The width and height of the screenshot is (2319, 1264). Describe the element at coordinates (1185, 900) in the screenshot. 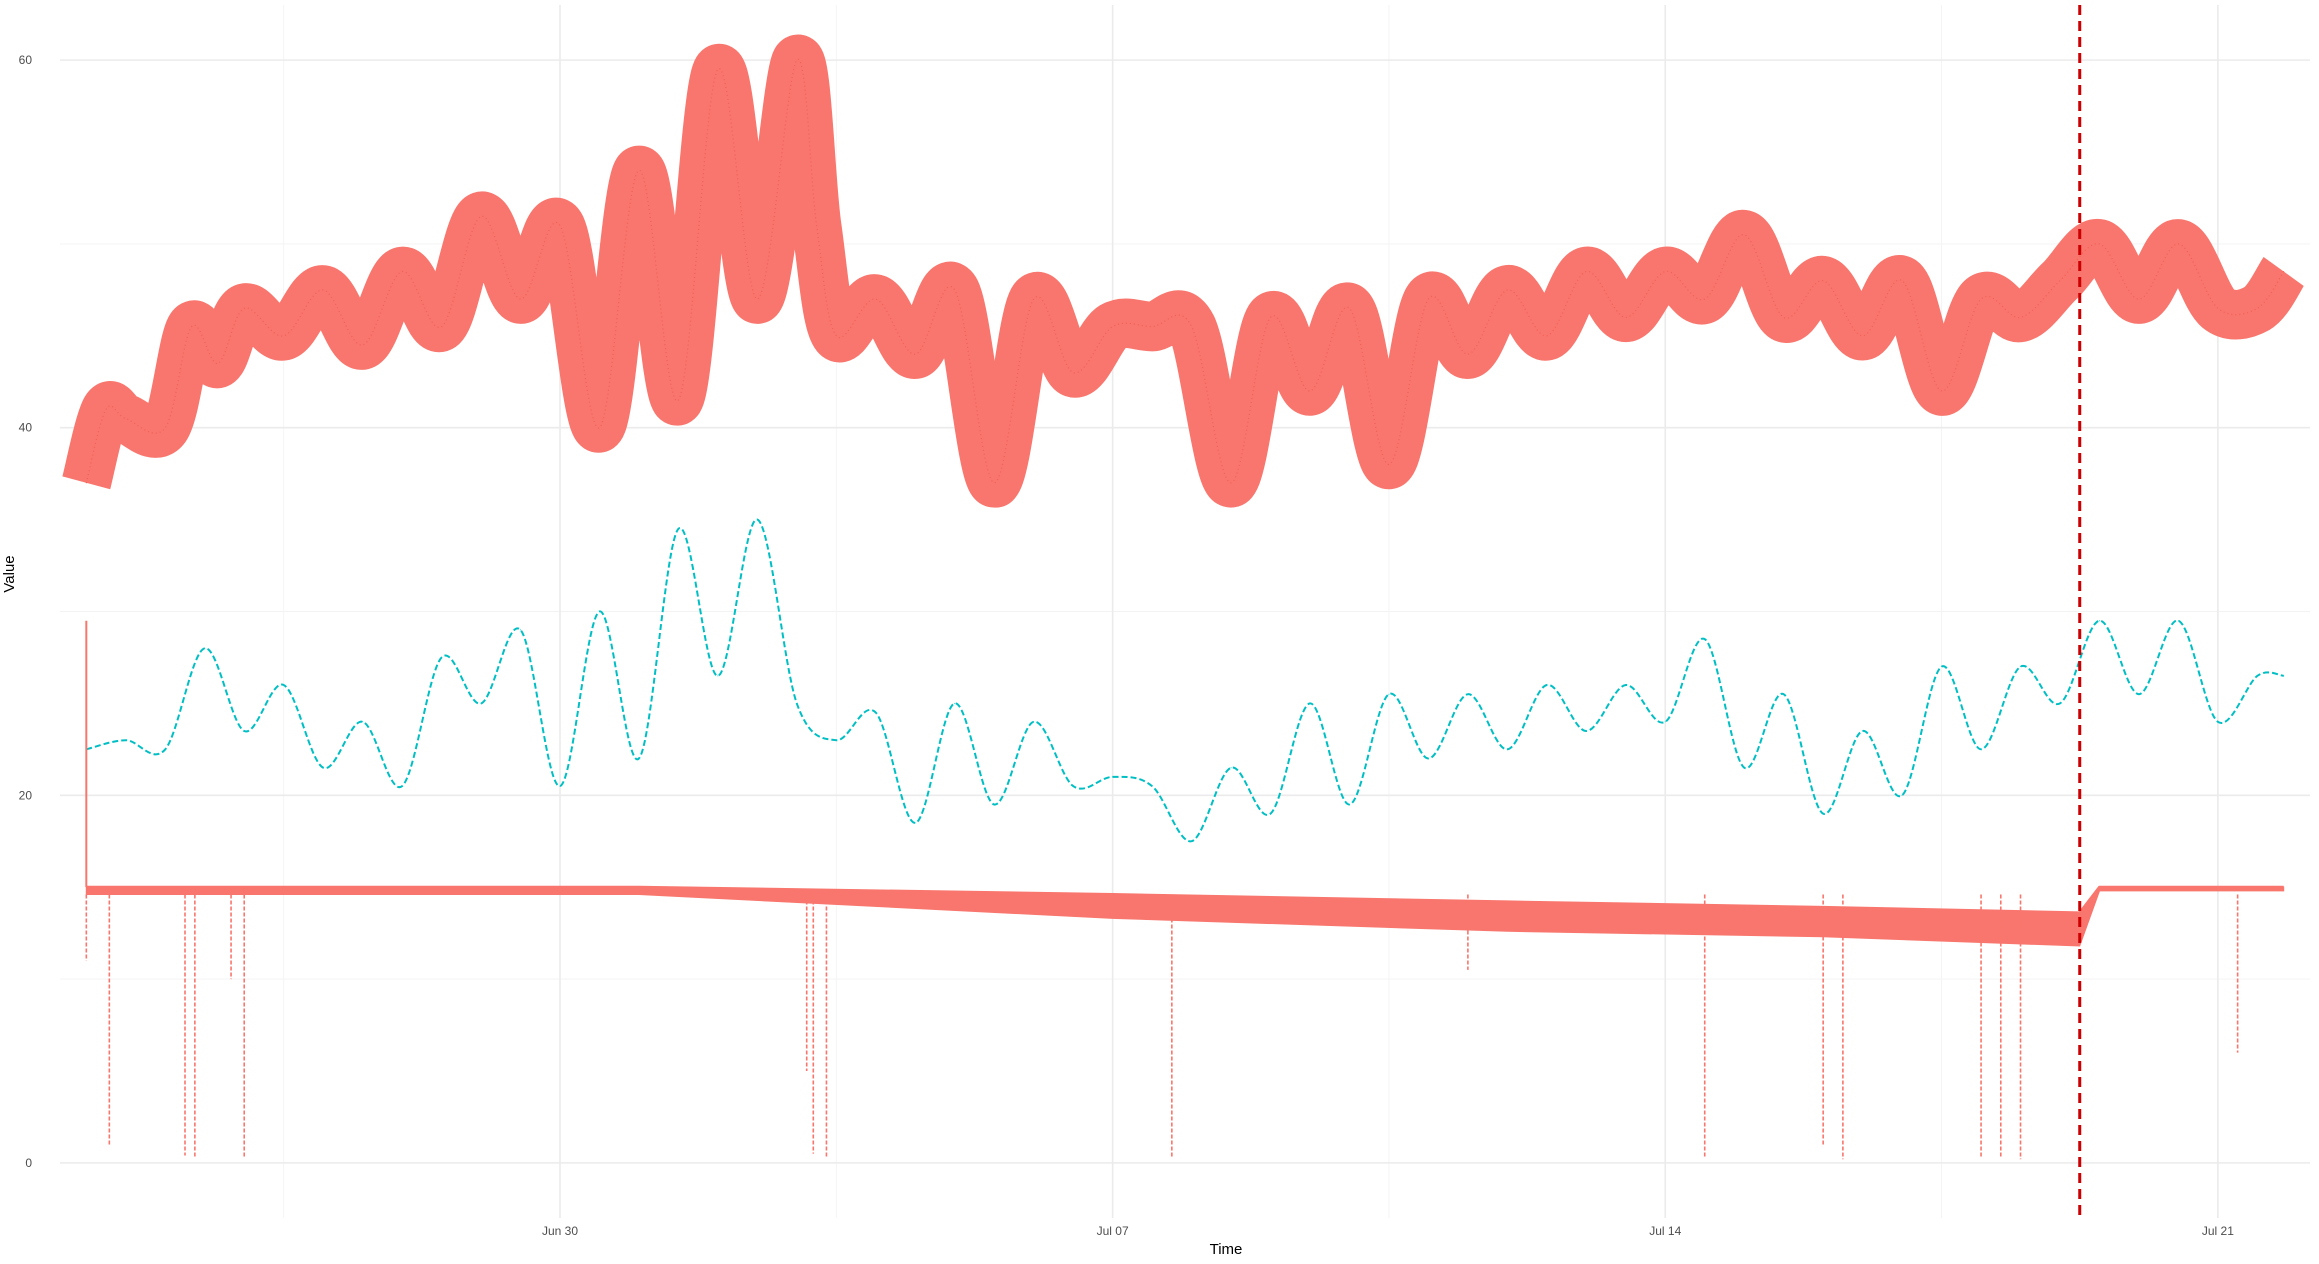

I see `series-3-line` at that location.